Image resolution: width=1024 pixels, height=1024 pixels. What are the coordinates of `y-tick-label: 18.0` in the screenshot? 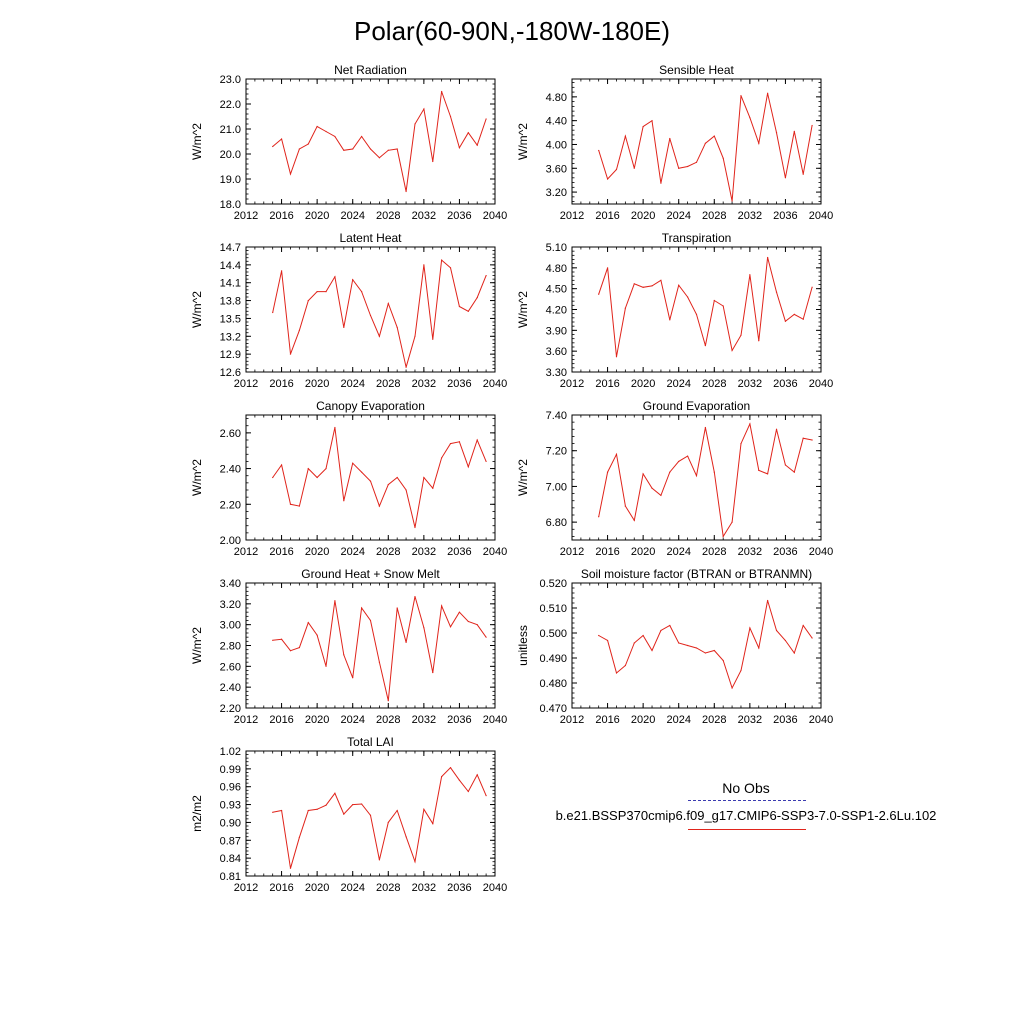 It's located at (230, 205).